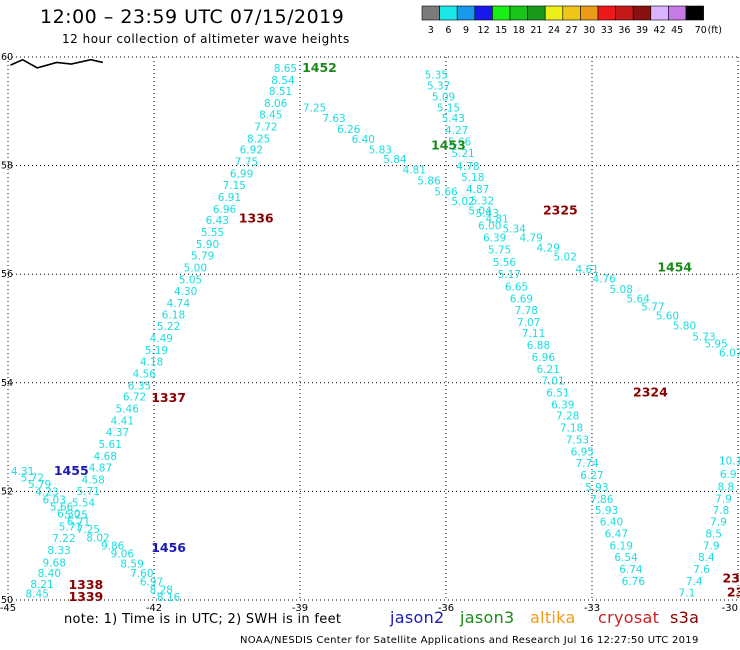  What do you see at coordinates (161, 339) in the screenshot?
I see `wave-height-point: 4.49` at bounding box center [161, 339].